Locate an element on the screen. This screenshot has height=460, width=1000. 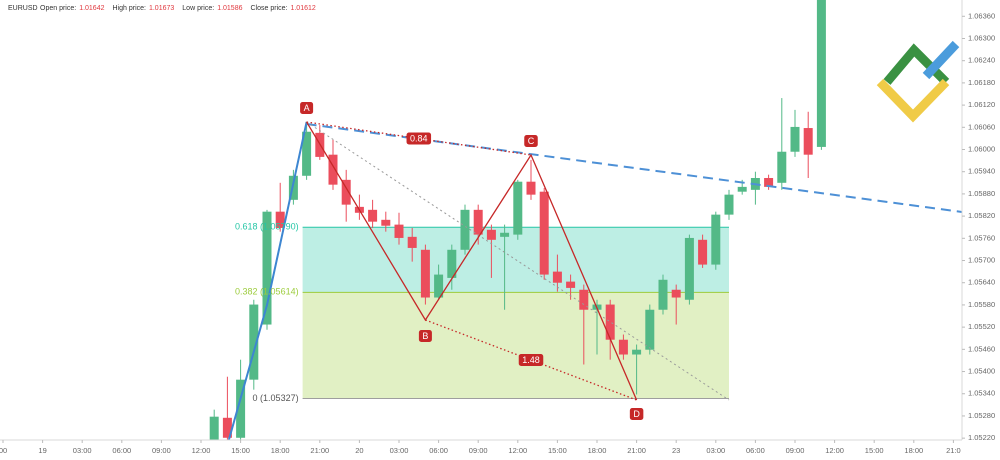
fib-level-label: 0.618 (1.05790) is located at coordinates (267, 227).